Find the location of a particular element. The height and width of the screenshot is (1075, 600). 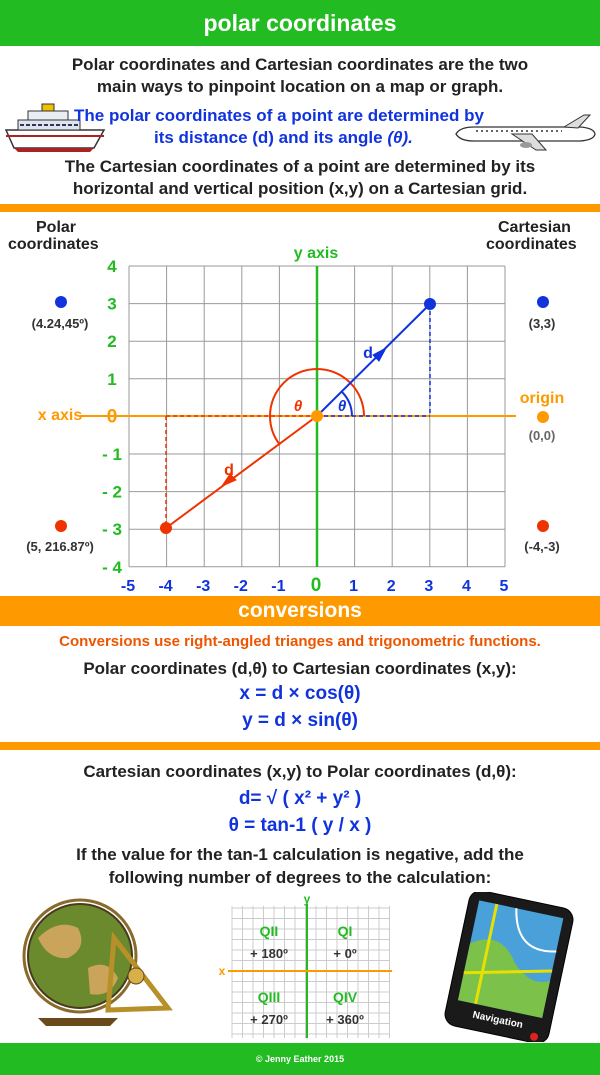

x-tick-label: -1 is located at coordinates (278, 586).